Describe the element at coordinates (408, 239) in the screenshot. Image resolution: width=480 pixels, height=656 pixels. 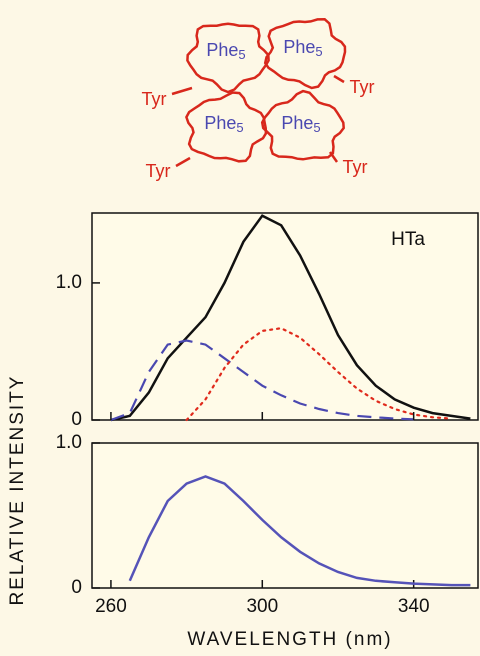
I see `annotation: HTa` at that location.